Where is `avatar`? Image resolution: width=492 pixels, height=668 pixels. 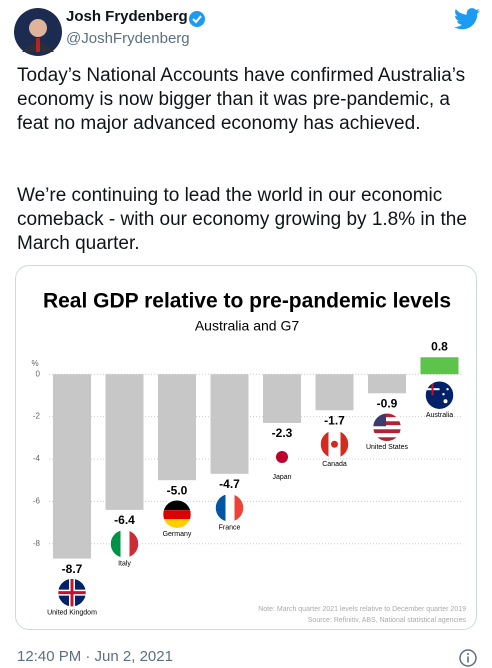
avatar is located at coordinates (38, 32).